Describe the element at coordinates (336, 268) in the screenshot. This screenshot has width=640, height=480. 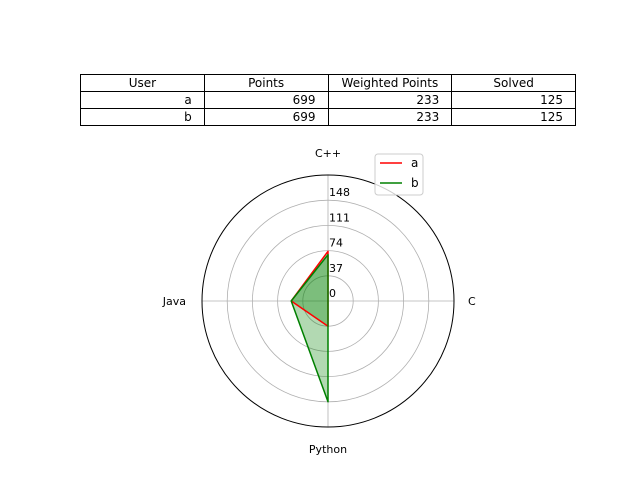
I see `radial-tick-label: 37` at that location.